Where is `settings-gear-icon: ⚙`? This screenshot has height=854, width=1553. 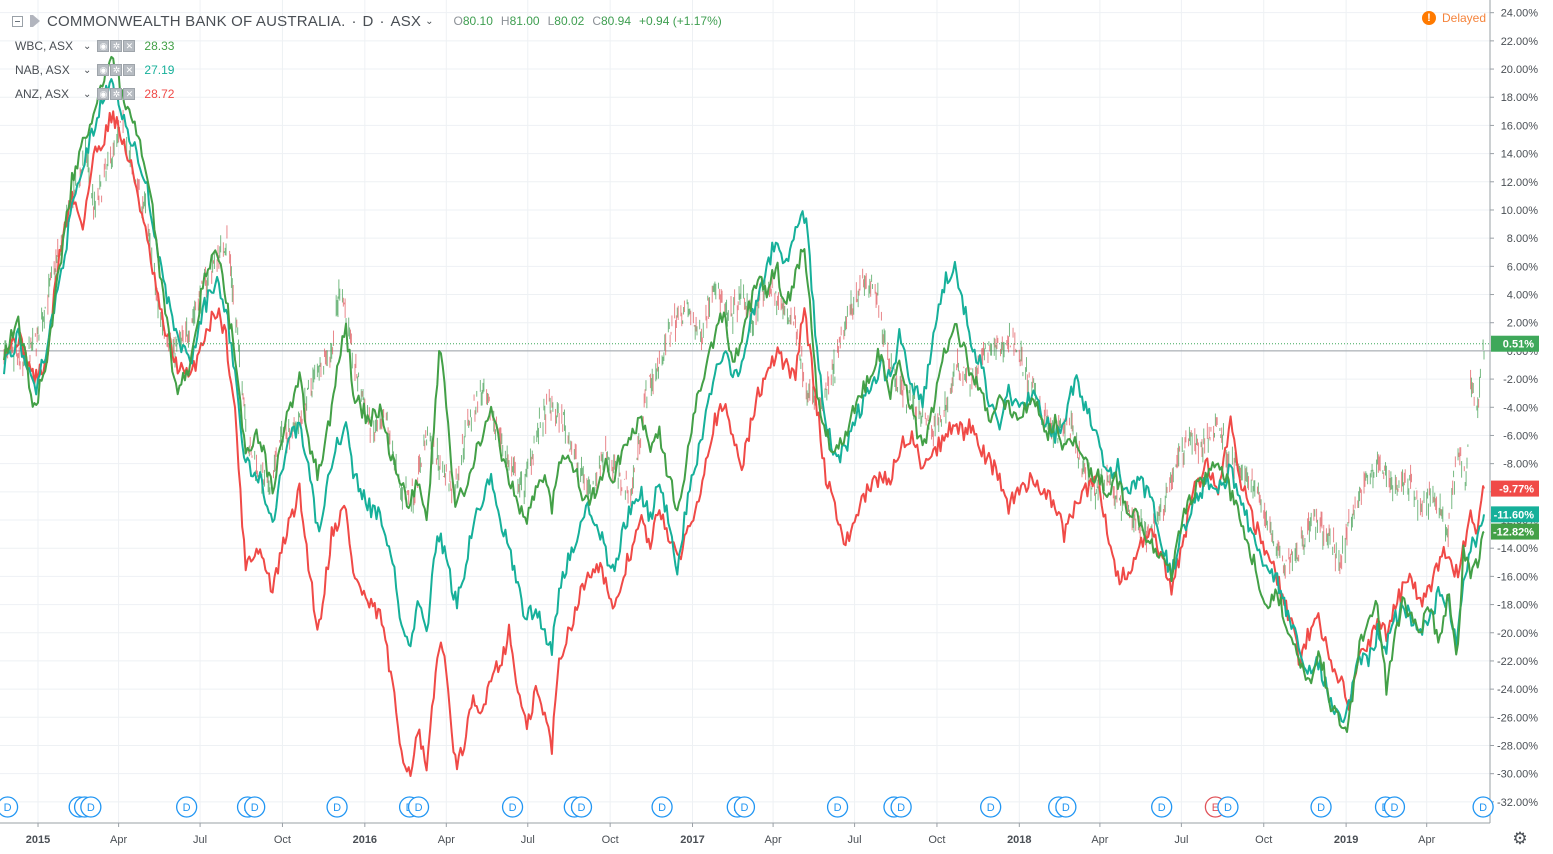 settings-gear-icon: ⚙ is located at coordinates (1520, 838).